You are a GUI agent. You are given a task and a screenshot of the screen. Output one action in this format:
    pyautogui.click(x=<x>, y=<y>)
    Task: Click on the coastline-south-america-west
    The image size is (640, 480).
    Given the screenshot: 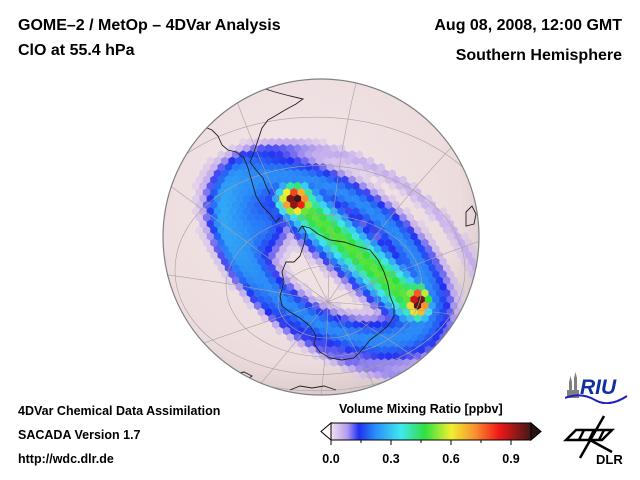 What is the action you would take?
    pyautogui.click(x=241, y=174)
    